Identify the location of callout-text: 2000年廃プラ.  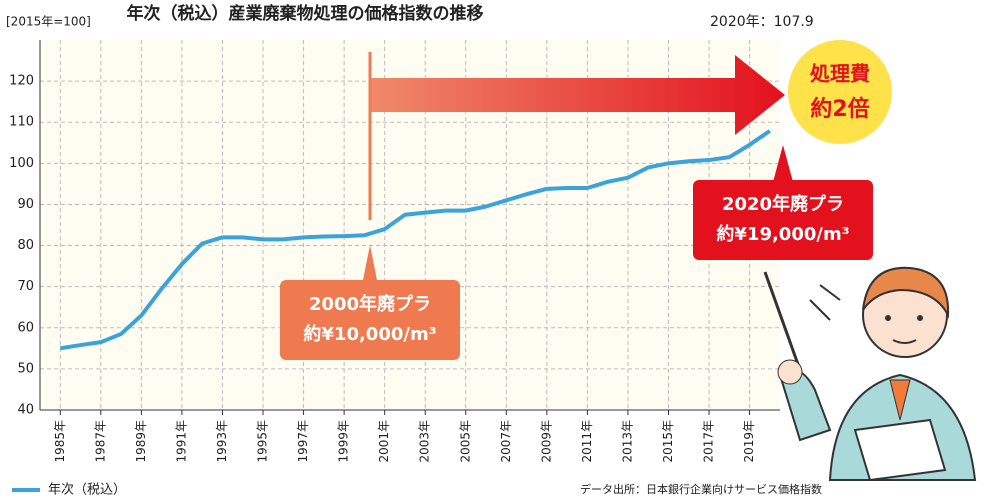
(370, 304).